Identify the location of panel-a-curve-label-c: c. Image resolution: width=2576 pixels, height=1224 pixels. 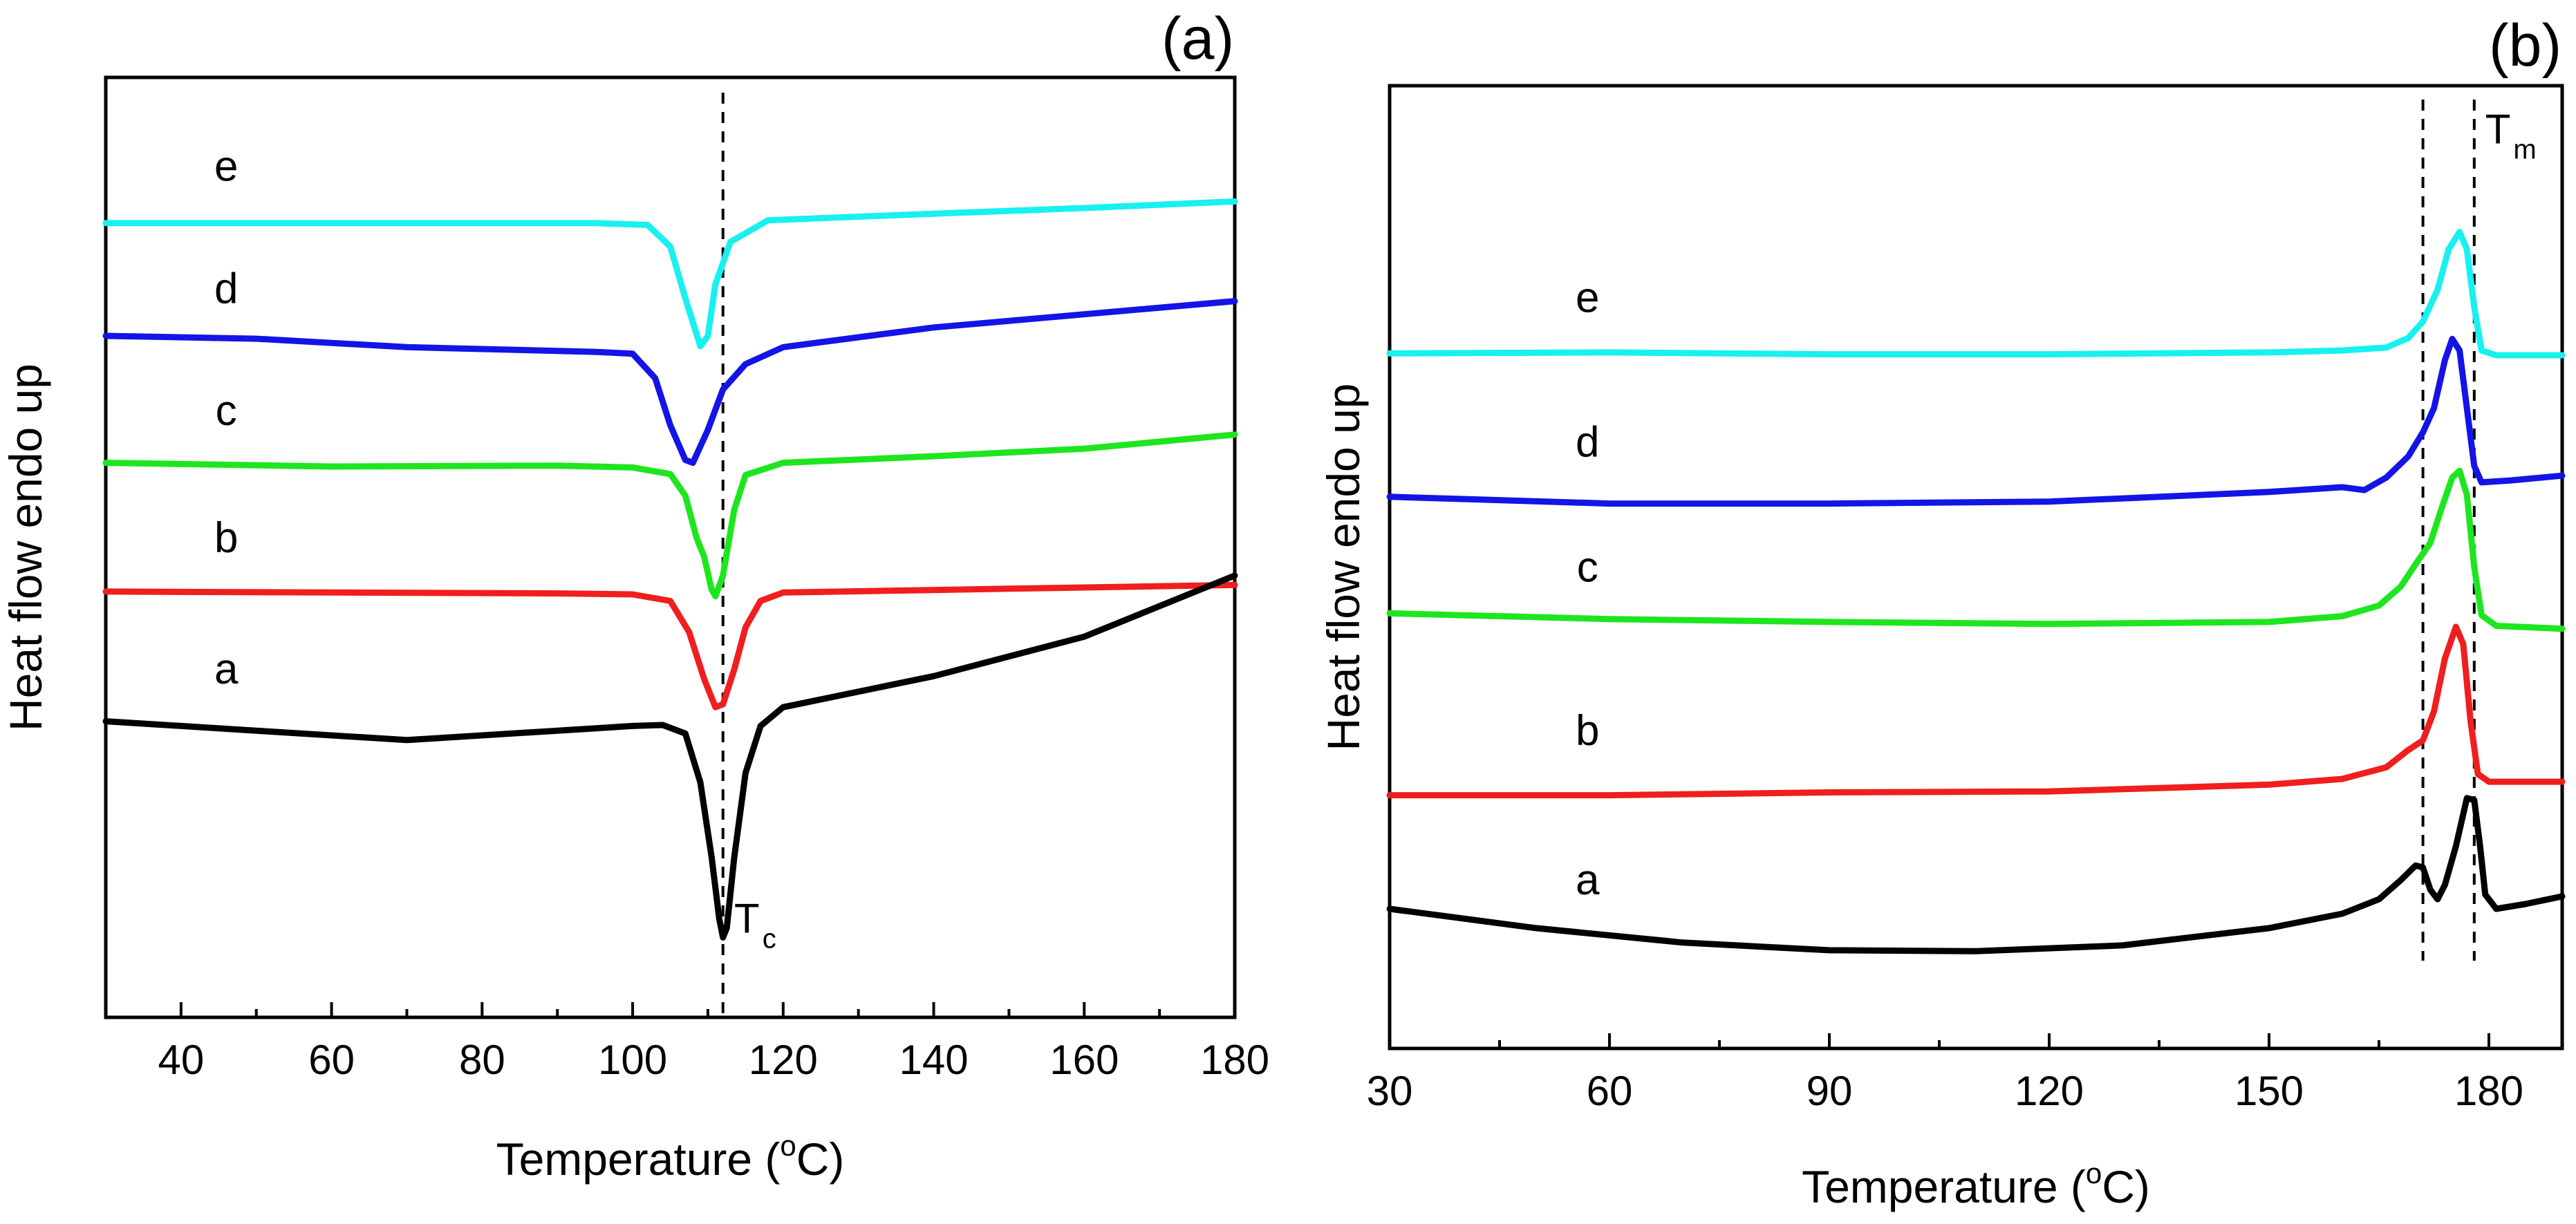
(226, 411).